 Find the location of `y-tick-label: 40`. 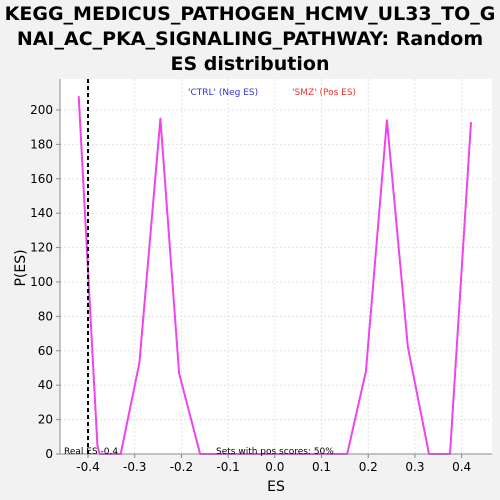

y-tick-label: 40 is located at coordinates (45, 385).